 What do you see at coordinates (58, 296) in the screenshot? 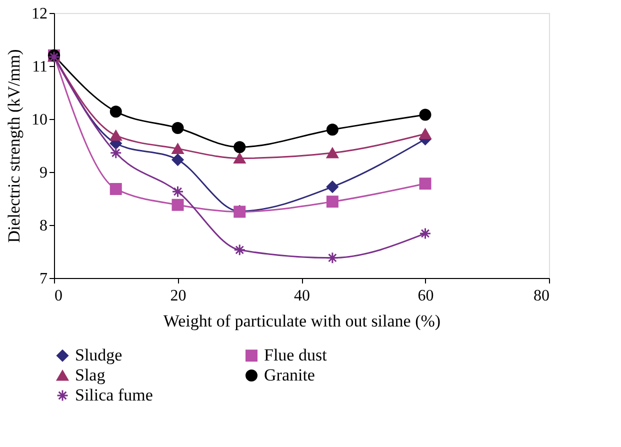
I see `x-tick-label: 0` at bounding box center [58, 296].